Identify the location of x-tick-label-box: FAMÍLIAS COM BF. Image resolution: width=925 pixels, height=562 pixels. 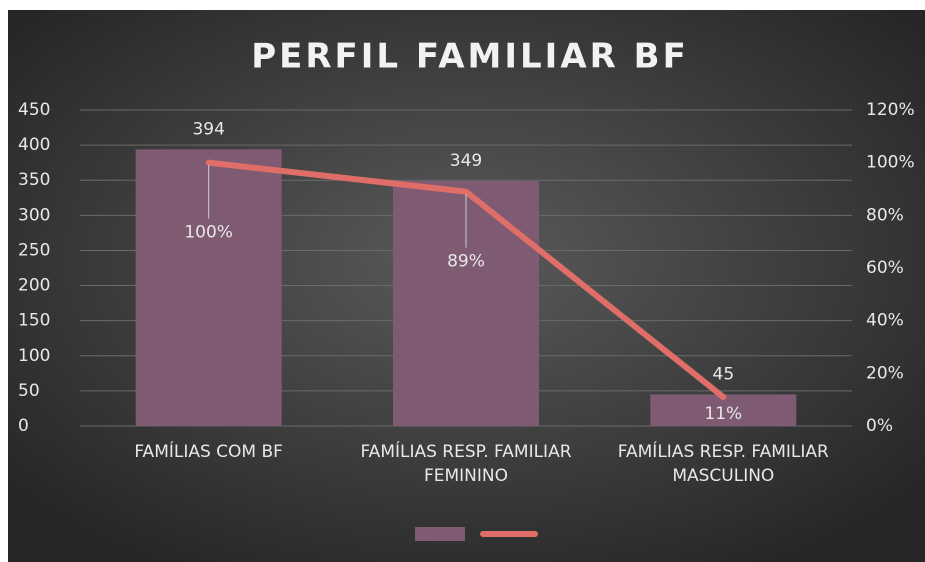
(208, 452).